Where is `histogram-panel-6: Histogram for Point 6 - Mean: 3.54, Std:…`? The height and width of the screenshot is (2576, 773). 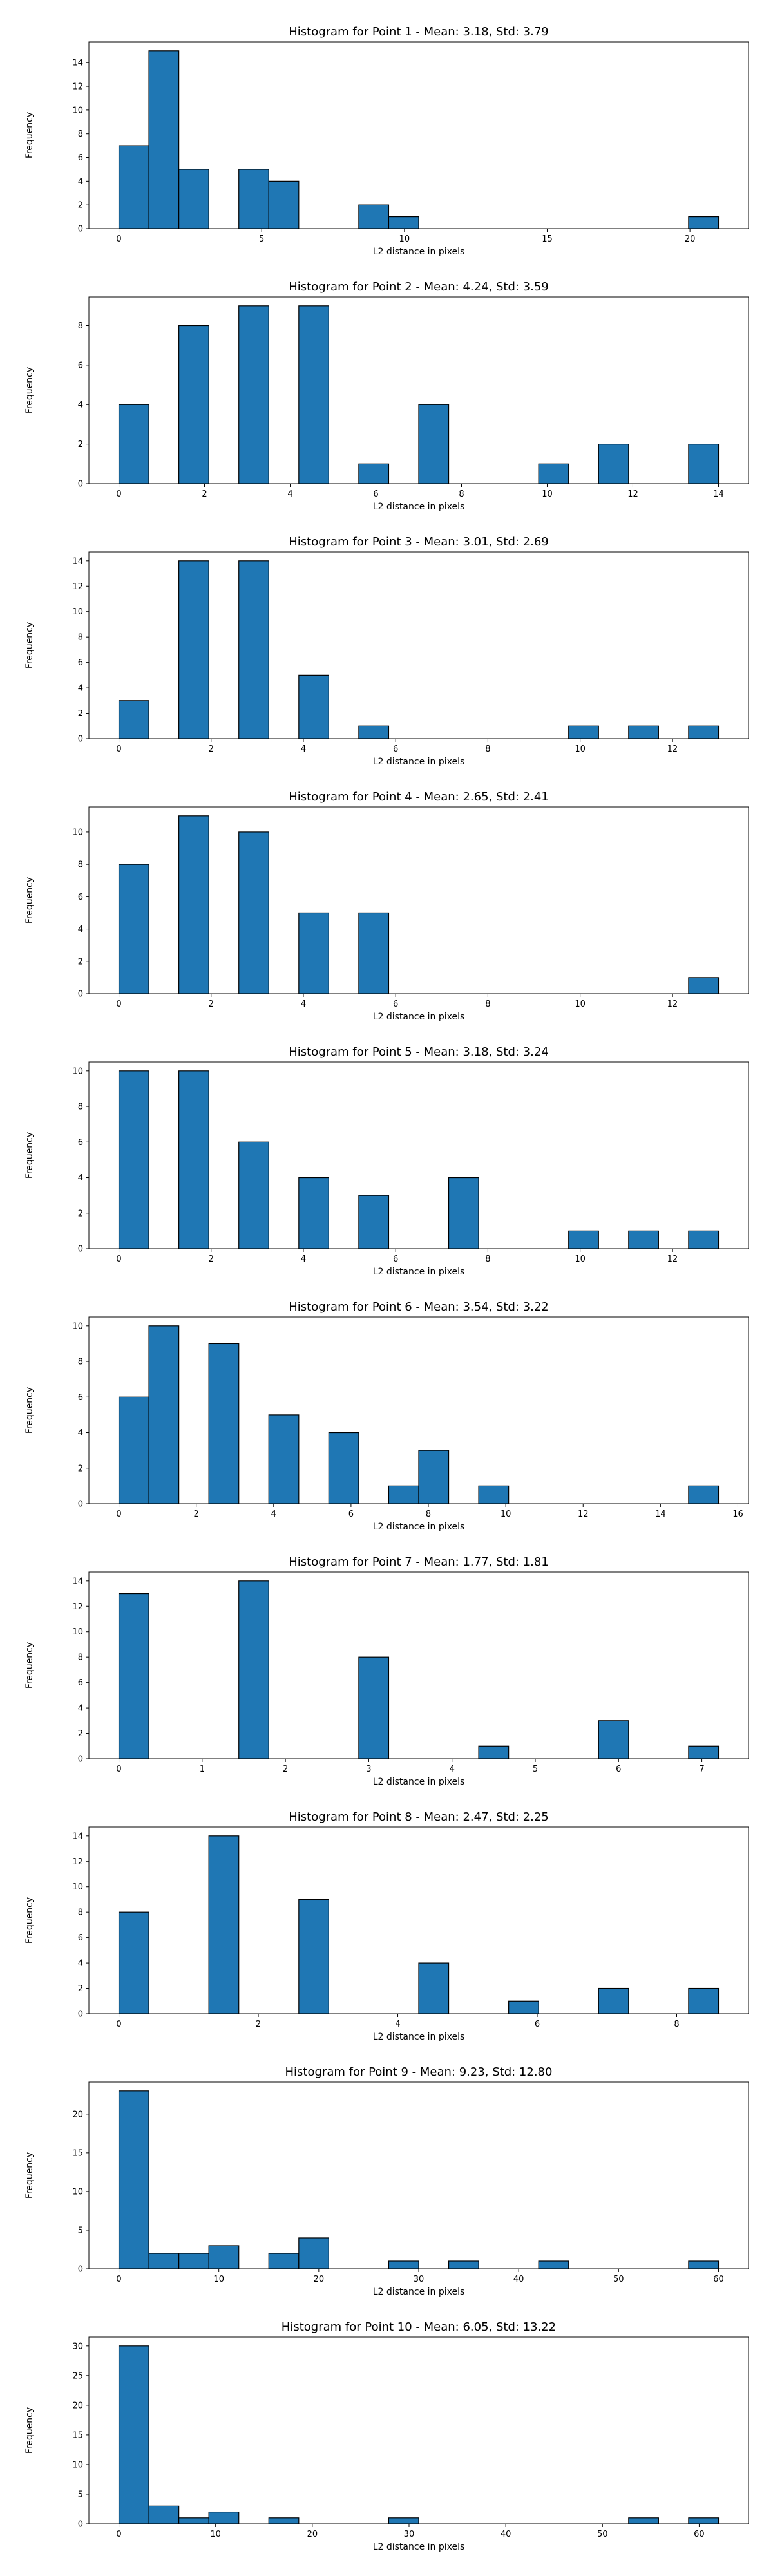
histogram-panel-6: Histogram for Point 6 - Mean: 3.54, Std:… is located at coordinates (386, 1428).